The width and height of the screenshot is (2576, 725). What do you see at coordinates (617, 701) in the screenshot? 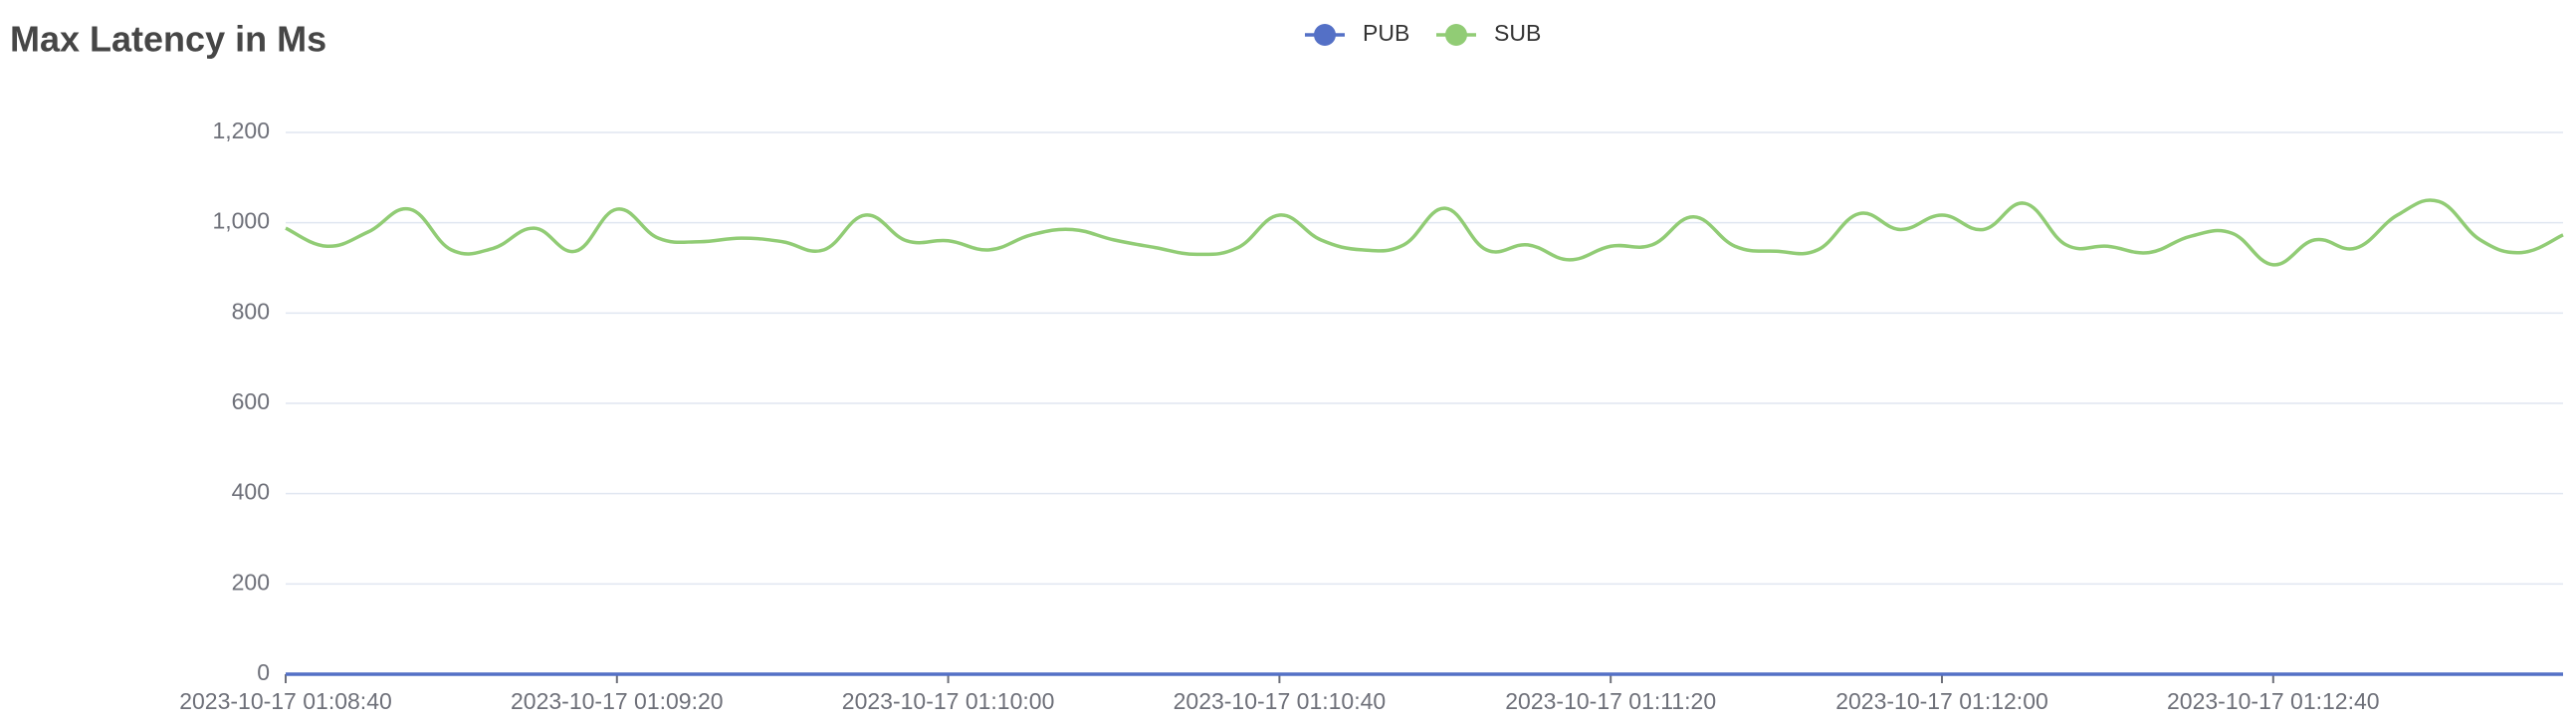
I see `x-tick-label: 2023-10-17 01:09:20` at bounding box center [617, 701].